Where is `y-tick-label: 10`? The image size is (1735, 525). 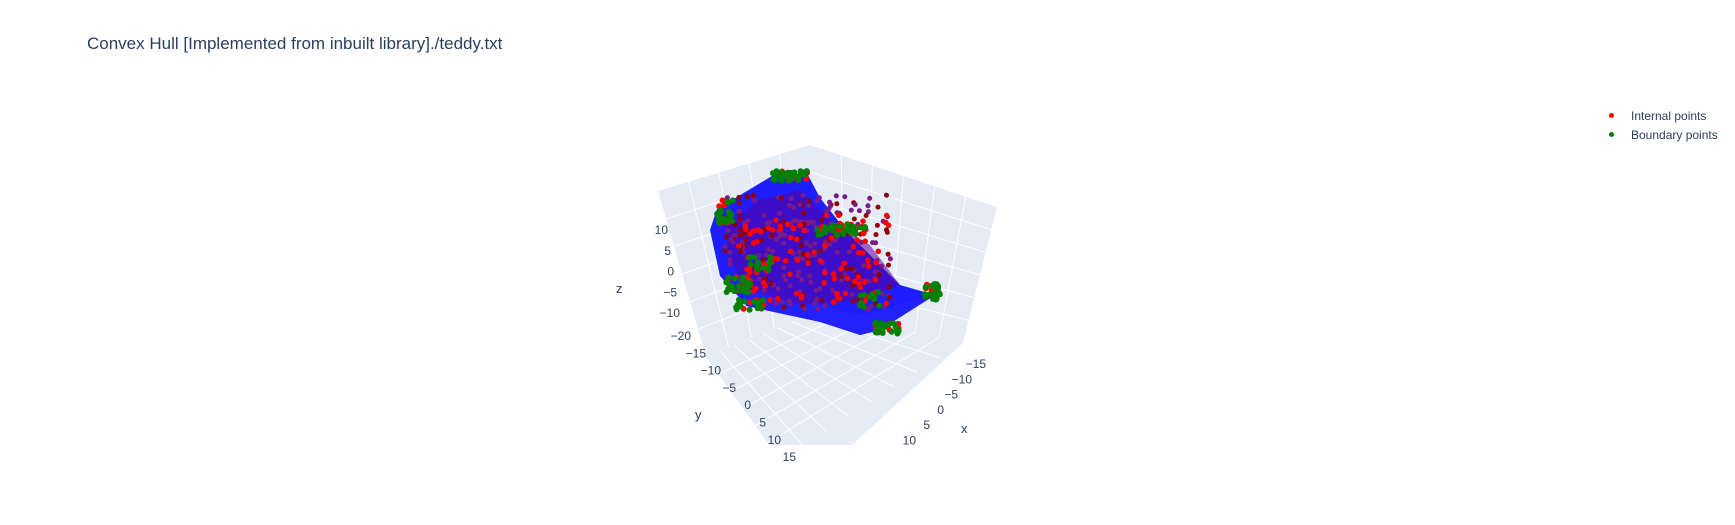 y-tick-label: 10 is located at coordinates (775, 440).